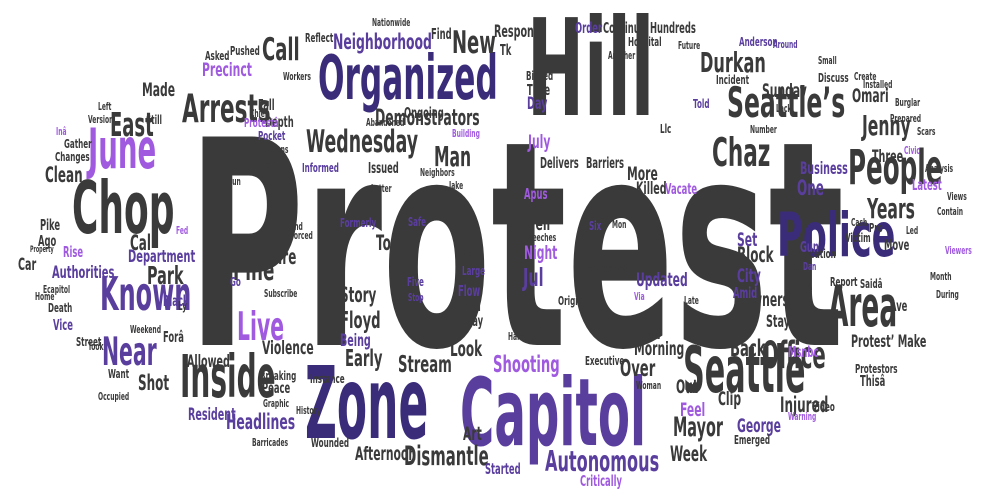 The image size is (997, 501). I want to click on word-killed: Killed, so click(651, 189).